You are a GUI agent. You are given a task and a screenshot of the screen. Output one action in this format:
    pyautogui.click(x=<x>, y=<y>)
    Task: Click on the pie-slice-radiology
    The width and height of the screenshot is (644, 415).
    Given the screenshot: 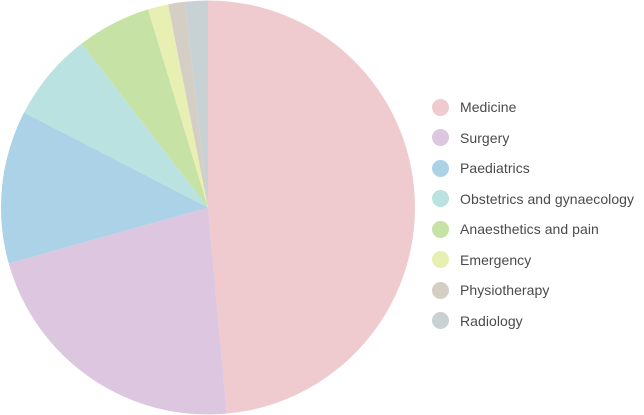 What is the action you would take?
    pyautogui.click(x=196, y=104)
    